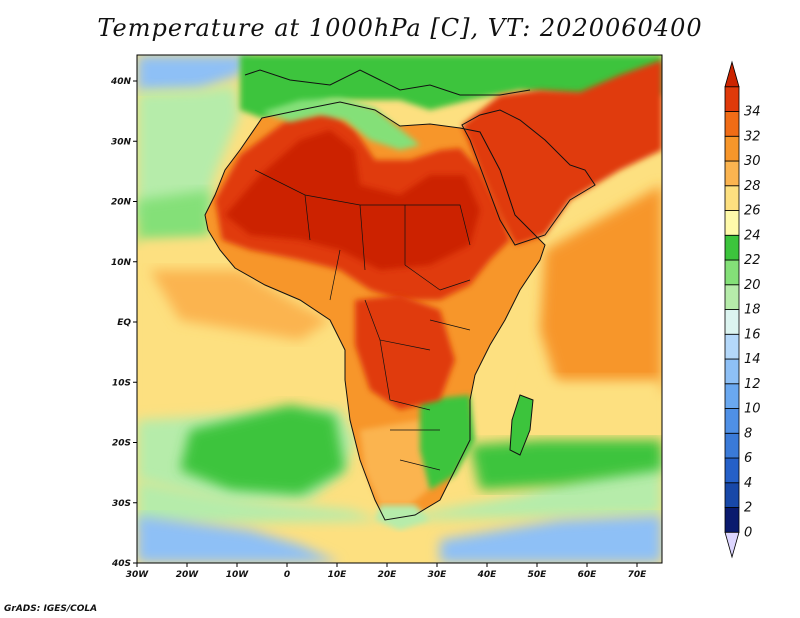 Image resolution: width=800 pixels, height=618 pixels. What do you see at coordinates (238, 539) in the screenshot?
I see `ocean-band-cold-south` at bounding box center [238, 539].